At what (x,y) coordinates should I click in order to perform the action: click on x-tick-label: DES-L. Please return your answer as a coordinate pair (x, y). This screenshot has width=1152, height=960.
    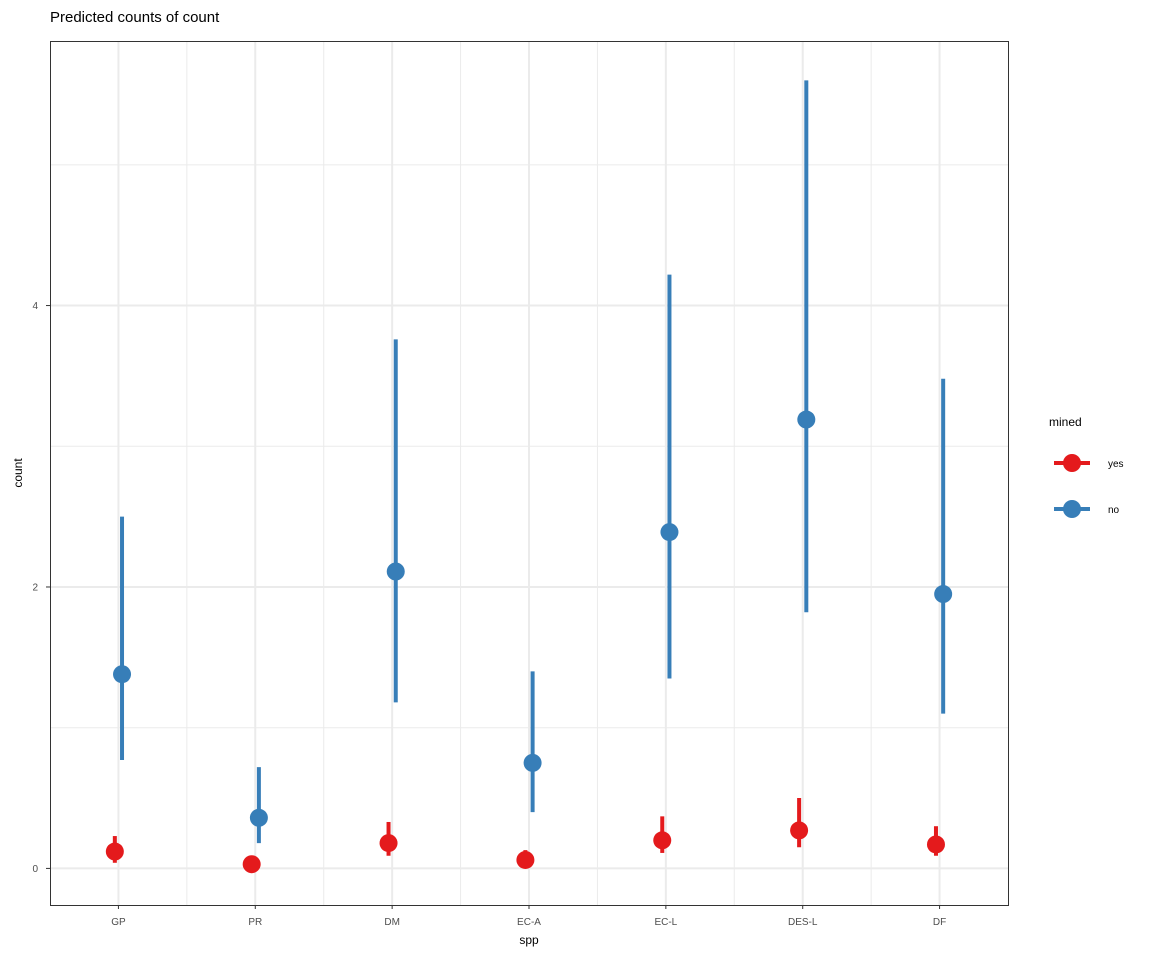
    Looking at the image, I should click on (803, 922).